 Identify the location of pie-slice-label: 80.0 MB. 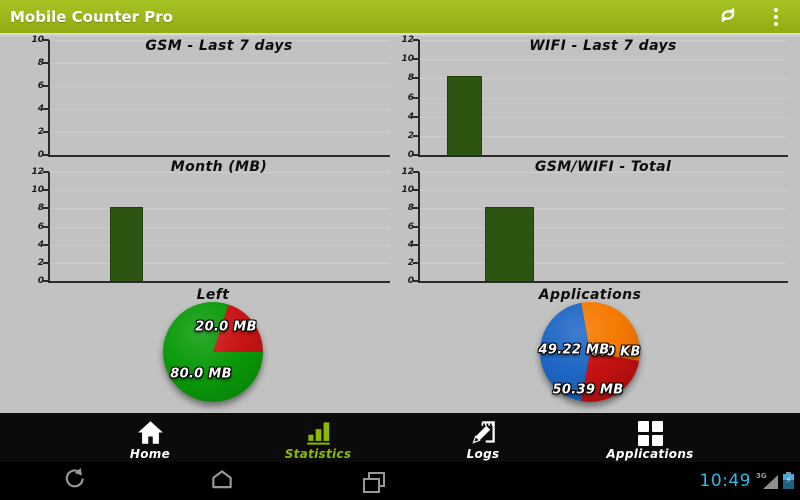
(201, 374).